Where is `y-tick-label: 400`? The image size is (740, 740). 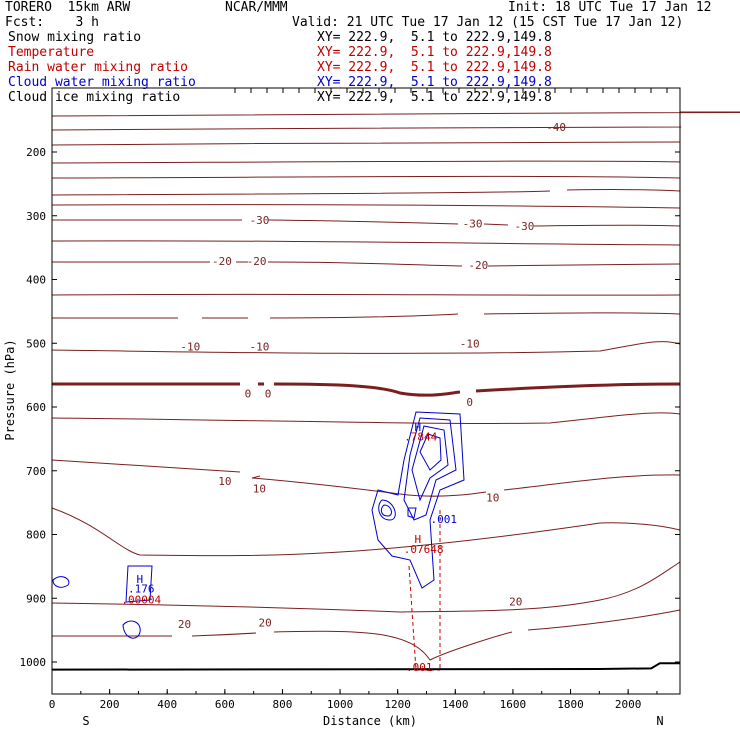
y-tick-label: 400 is located at coordinates (36, 280).